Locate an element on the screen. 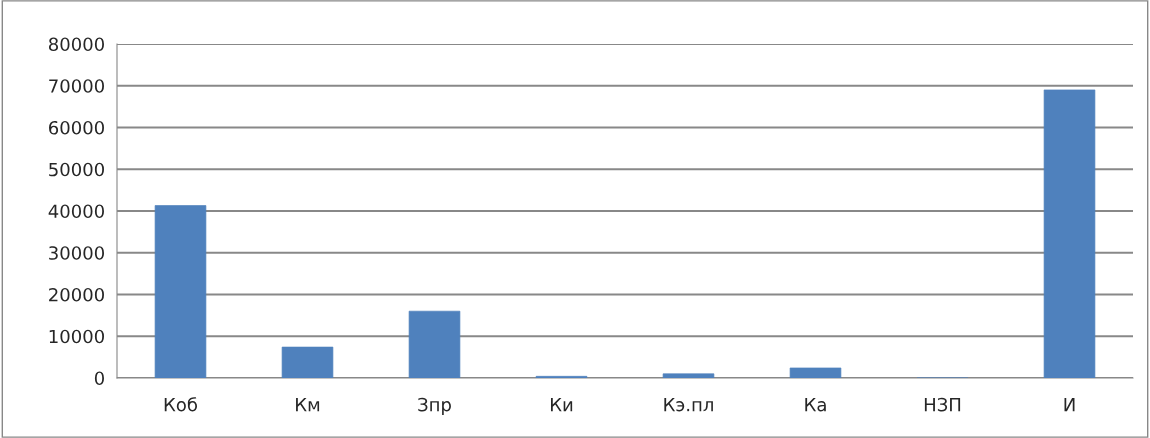 Image resolution: width=1150 pixels, height=438 pixels. x-tick-label: И is located at coordinates (1069, 405).